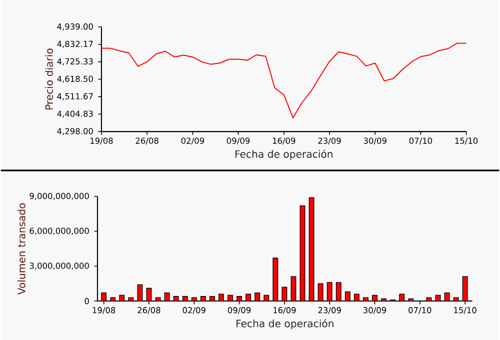 The height and width of the screenshot is (340, 500). Describe the element at coordinates (75, 79) in the screenshot. I see `y-tick-label: 4,618.50` at that location.